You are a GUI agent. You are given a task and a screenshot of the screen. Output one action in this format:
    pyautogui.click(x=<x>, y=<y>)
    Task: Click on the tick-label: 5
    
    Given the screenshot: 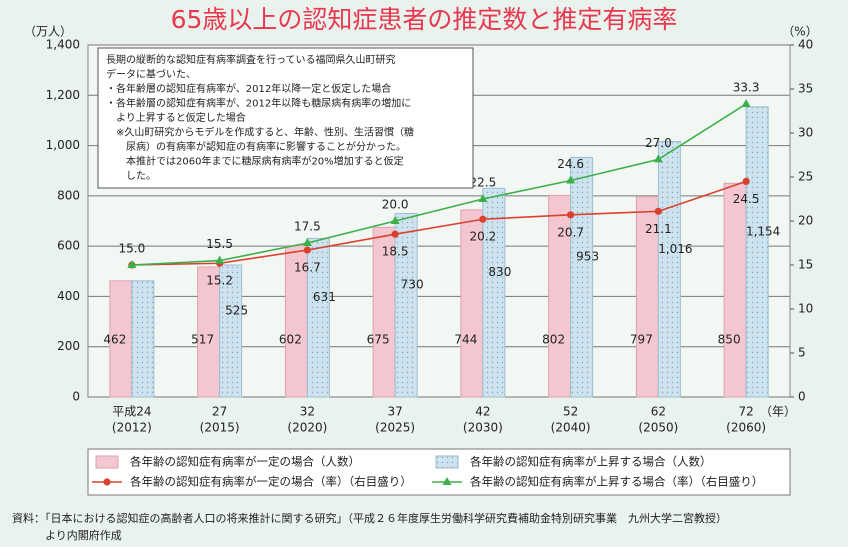 What is the action you would take?
    pyautogui.click(x=802, y=353)
    